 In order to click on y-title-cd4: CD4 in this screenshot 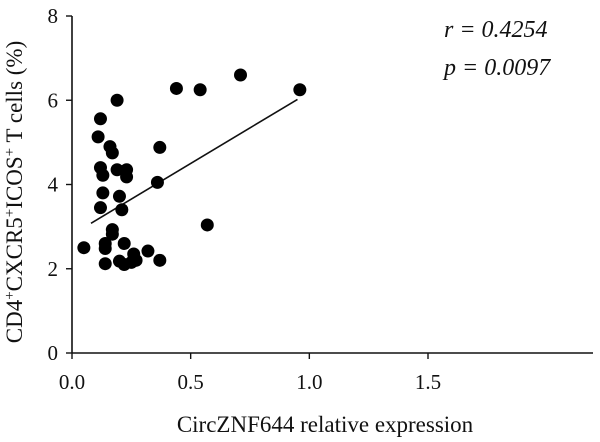, I will do `click(14, 321)`.